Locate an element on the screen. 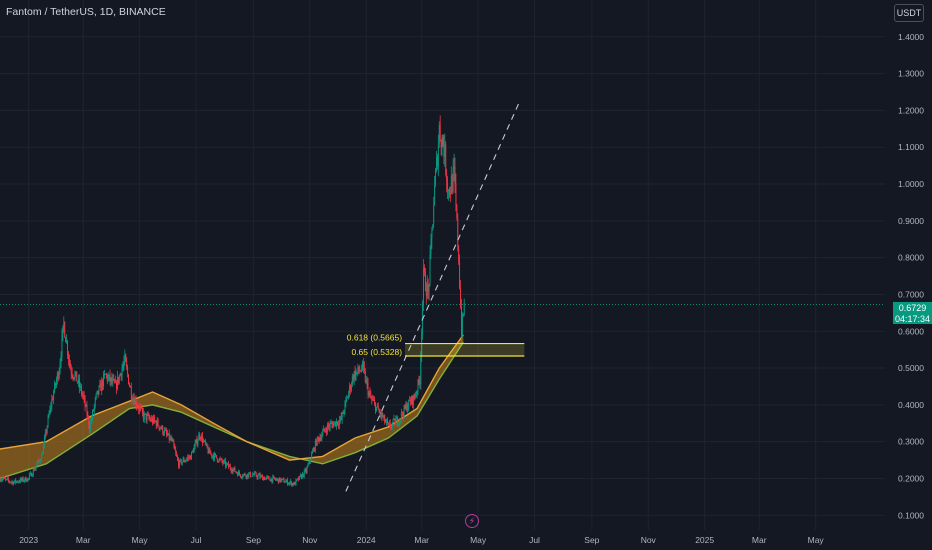 The width and height of the screenshot is (932, 550). y-tick-label: 0.8000 is located at coordinates (911, 258).